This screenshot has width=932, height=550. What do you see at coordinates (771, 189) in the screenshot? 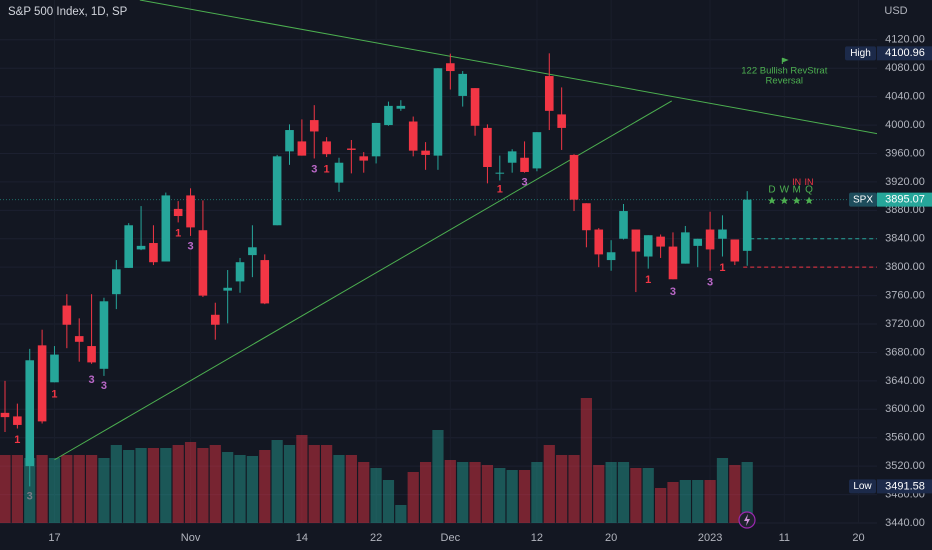
I see `signal-timeframe: D` at bounding box center [771, 189].